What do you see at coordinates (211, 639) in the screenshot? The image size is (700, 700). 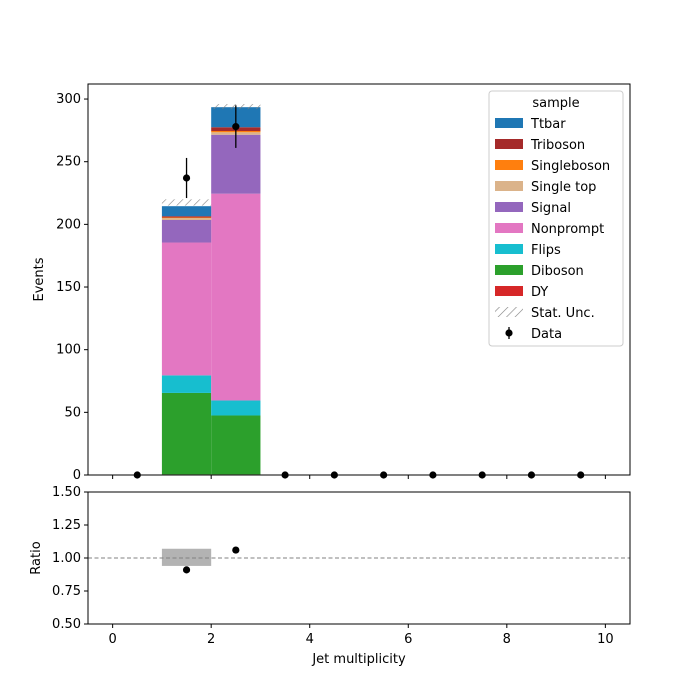 I see `ratio-xtick-label: 2` at bounding box center [211, 639].